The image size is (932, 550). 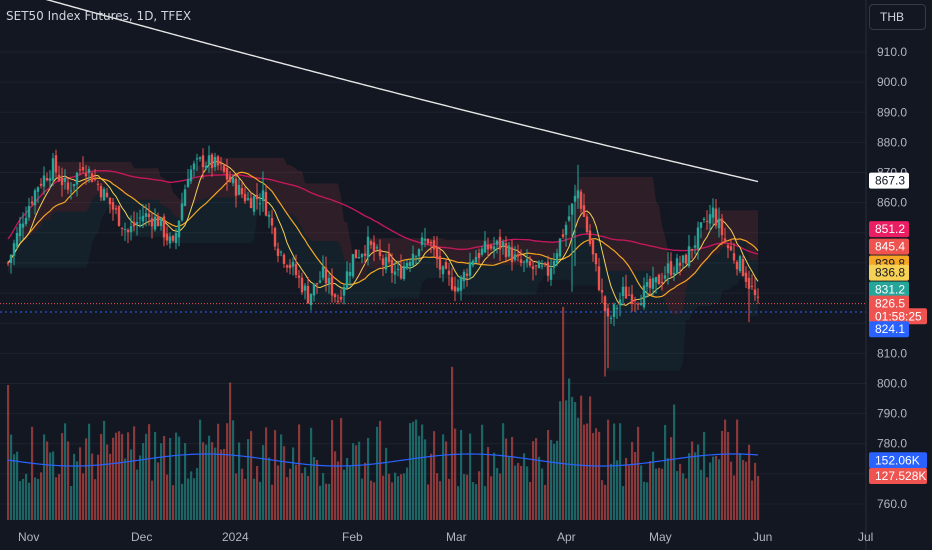 I want to click on currency-button: THB, so click(x=897, y=17).